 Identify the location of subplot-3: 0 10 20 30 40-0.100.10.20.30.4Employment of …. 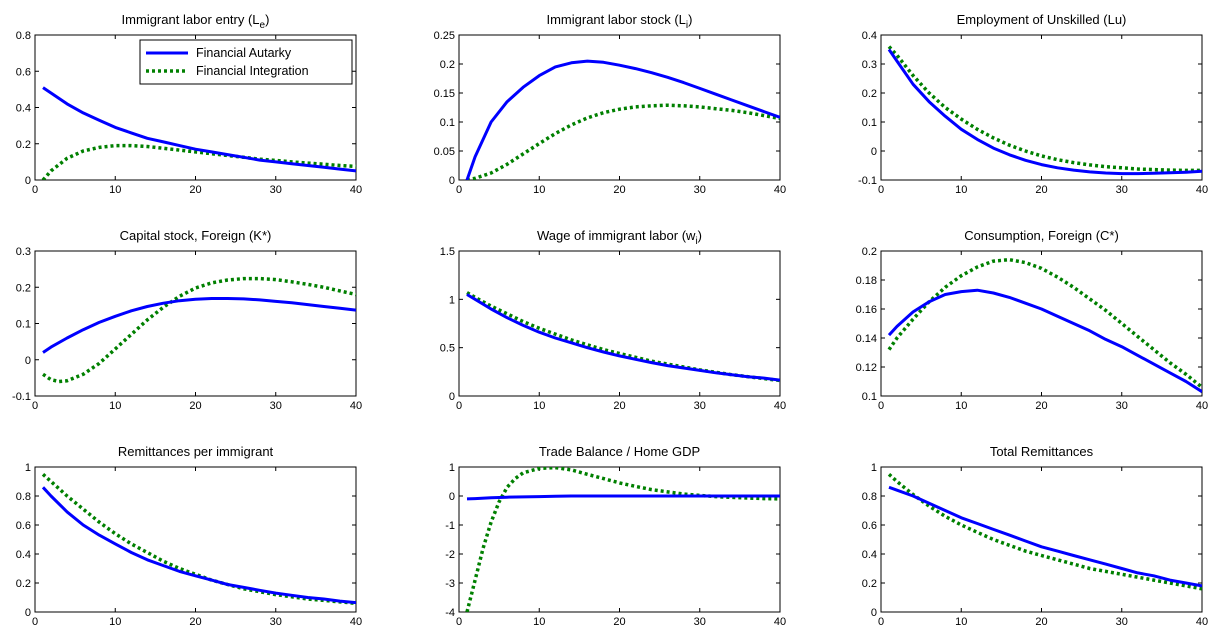
(1033, 104).